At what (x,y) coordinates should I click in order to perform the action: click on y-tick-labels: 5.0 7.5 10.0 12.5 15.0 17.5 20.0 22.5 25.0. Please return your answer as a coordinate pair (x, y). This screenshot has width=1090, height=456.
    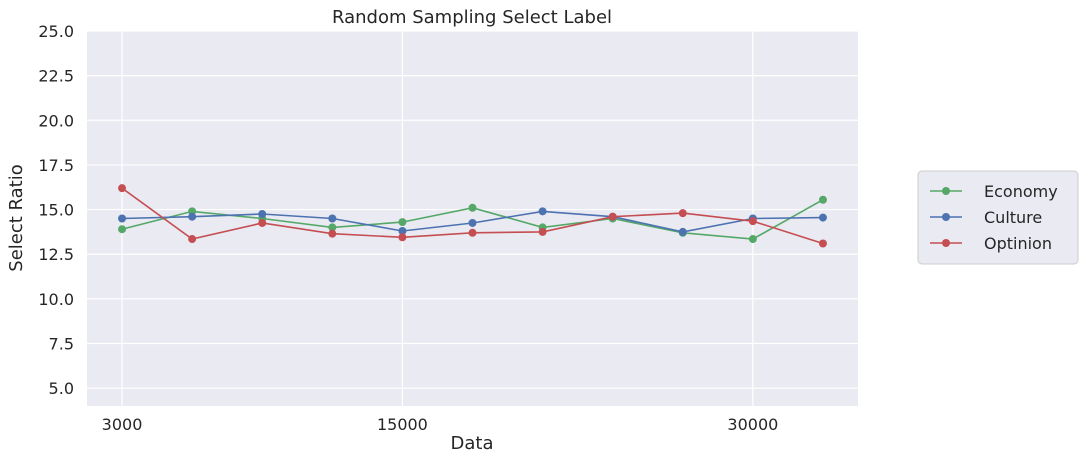
    Looking at the image, I should click on (56, 210).